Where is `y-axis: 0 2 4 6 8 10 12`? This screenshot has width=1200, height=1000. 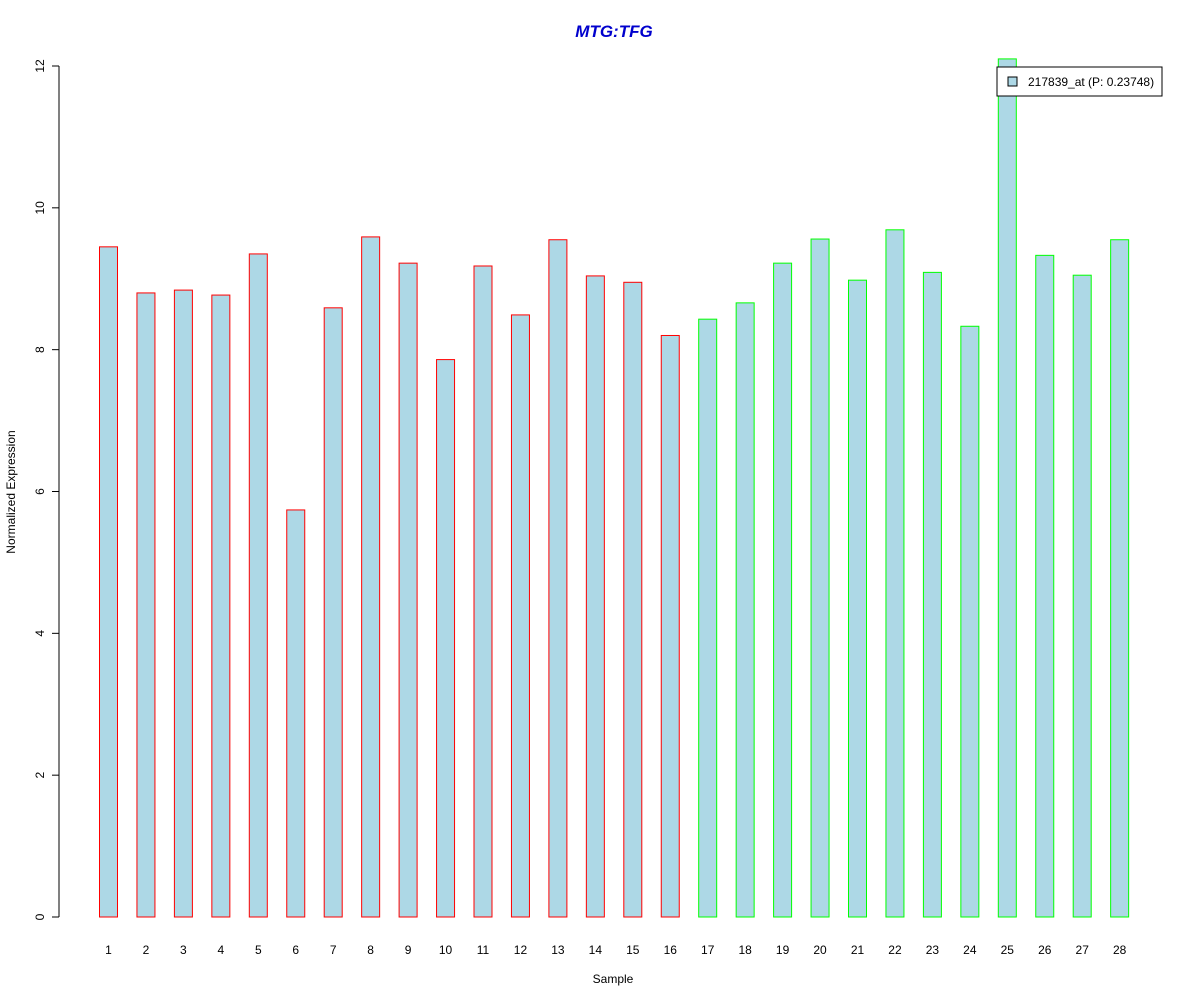
y-axis: 0 2 4 6 8 10 12 is located at coordinates (46, 489).